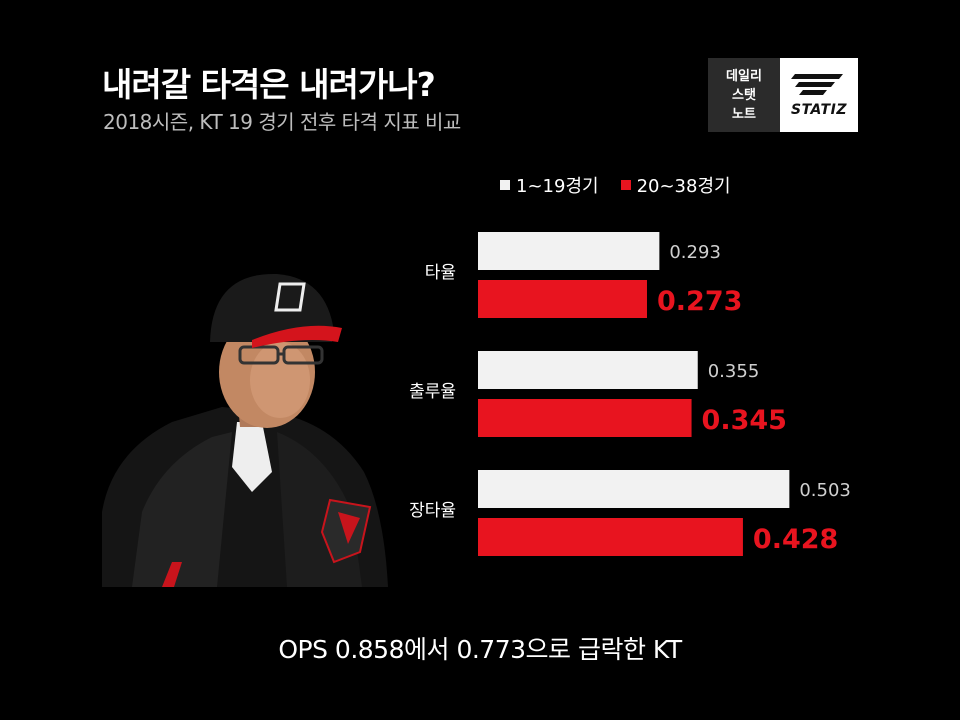 The width and height of the screenshot is (960, 720). I want to click on badge-brand: STATIZ, so click(819, 110).